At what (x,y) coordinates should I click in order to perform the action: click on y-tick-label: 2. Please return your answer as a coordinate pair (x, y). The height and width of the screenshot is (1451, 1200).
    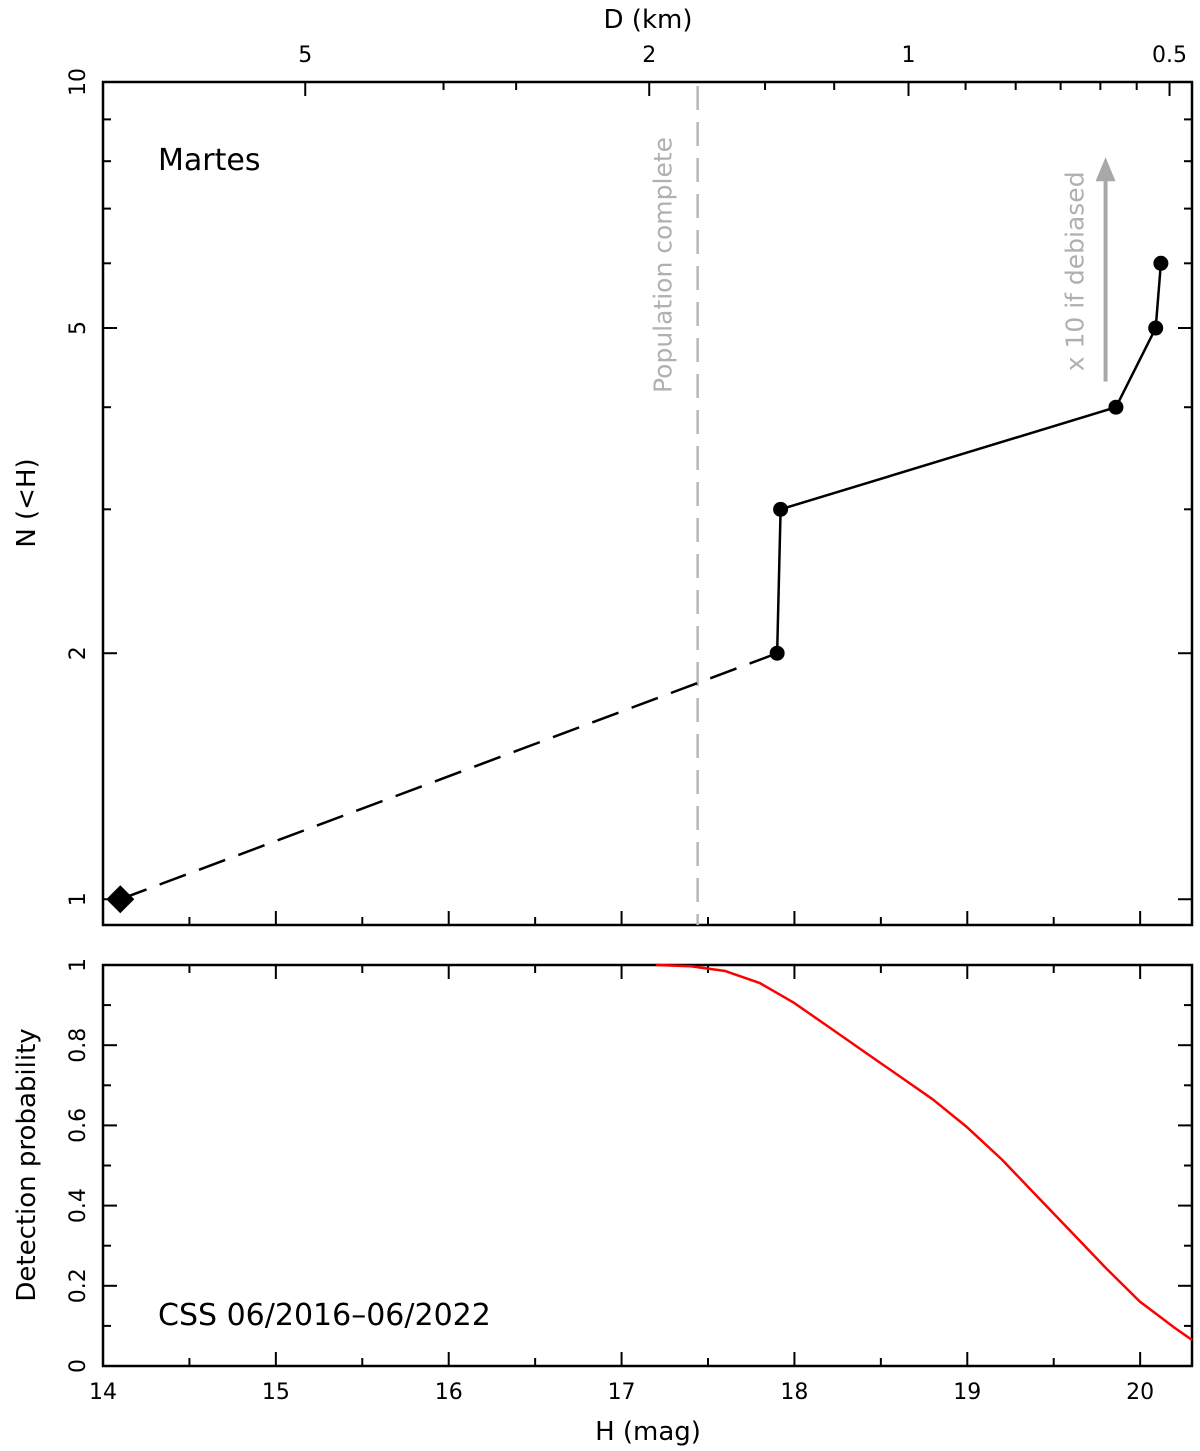
    Looking at the image, I should click on (78, 653).